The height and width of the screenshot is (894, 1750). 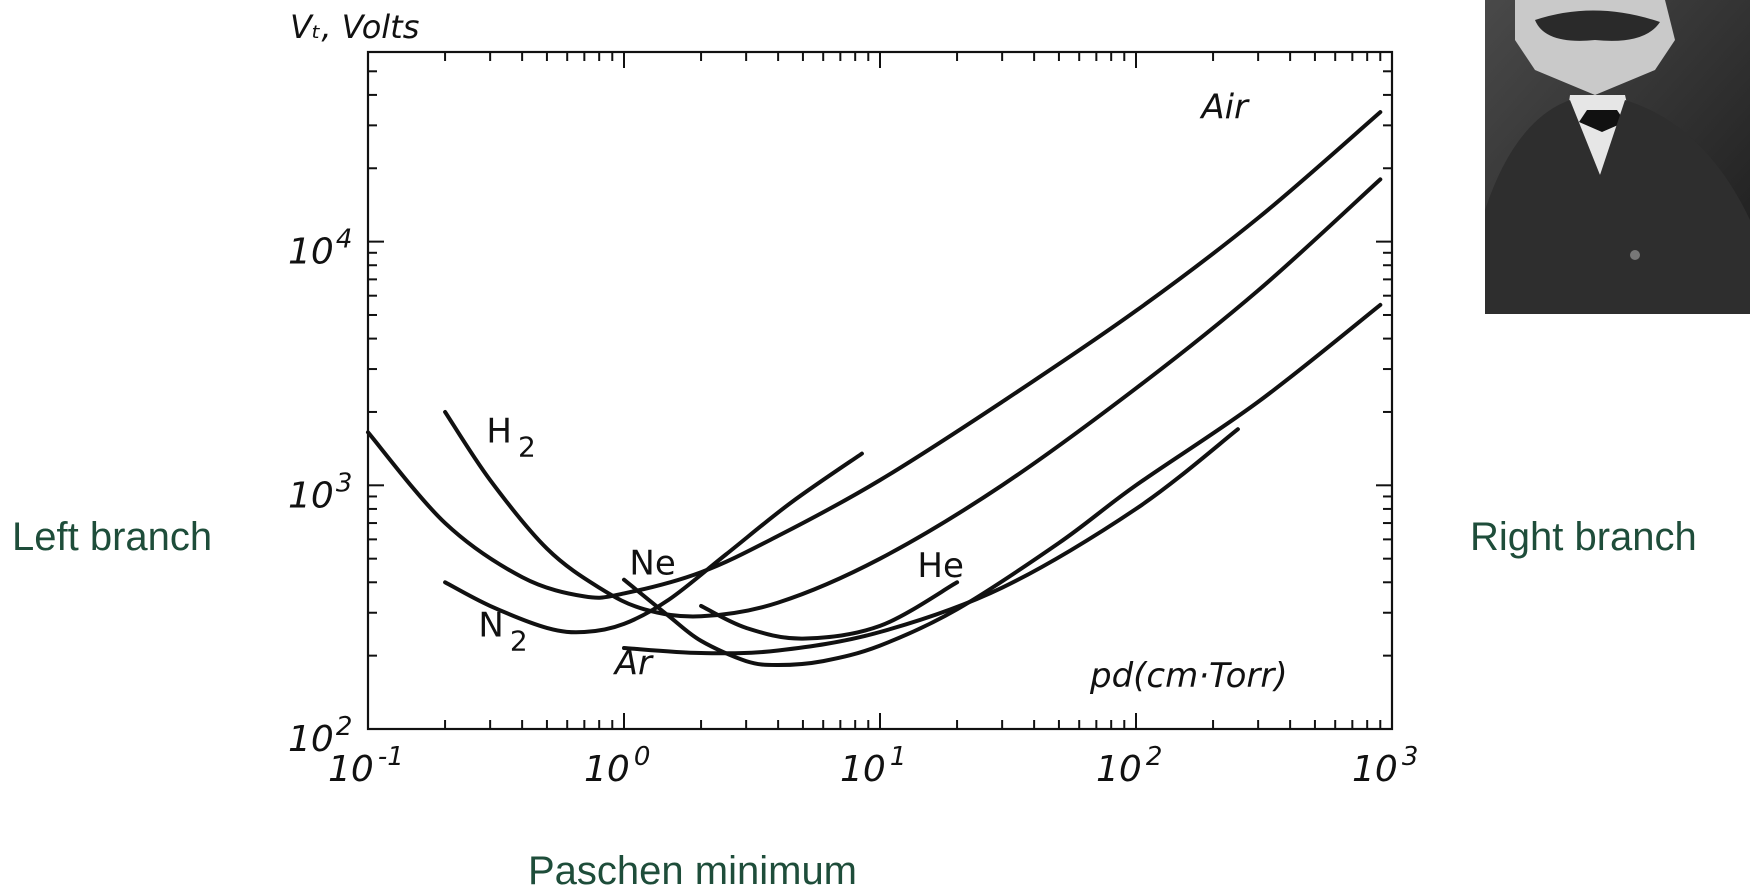 I want to click on x-tick-label: 10 0, so click(x=617, y=766).